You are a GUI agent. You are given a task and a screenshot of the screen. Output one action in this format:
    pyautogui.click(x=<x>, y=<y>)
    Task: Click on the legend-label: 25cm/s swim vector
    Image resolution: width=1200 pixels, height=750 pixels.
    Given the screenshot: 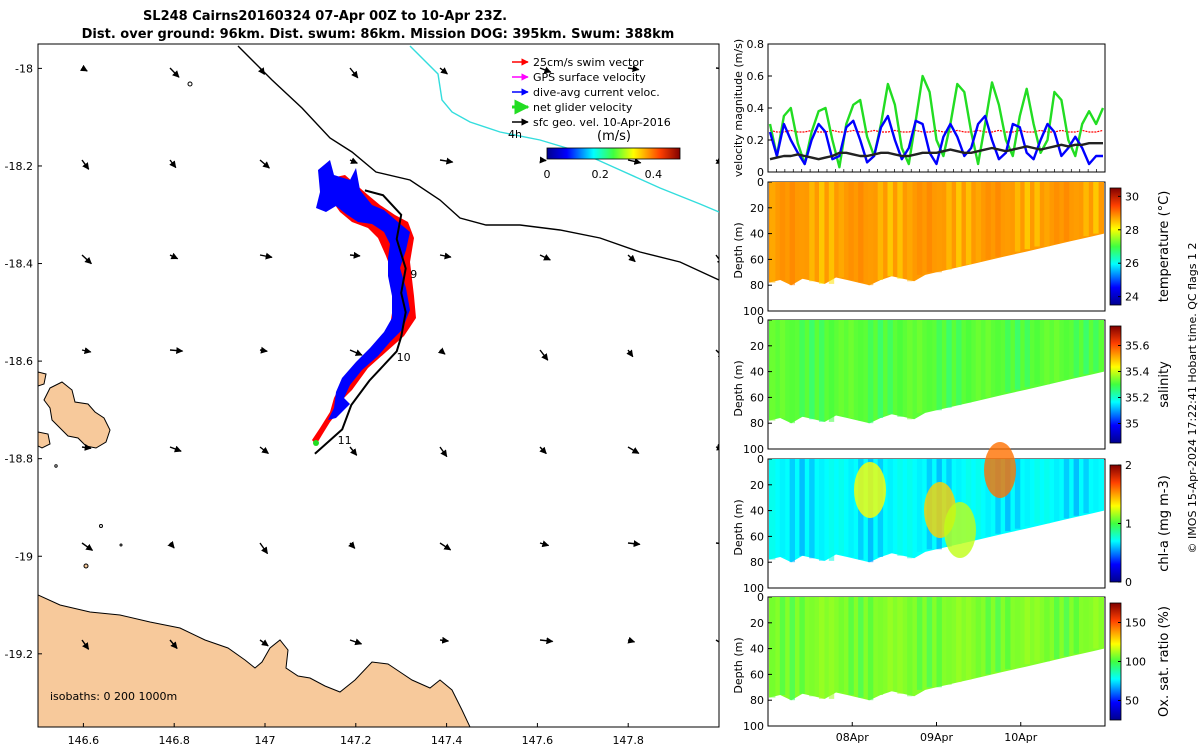 What is the action you would take?
    pyautogui.click(x=588, y=62)
    